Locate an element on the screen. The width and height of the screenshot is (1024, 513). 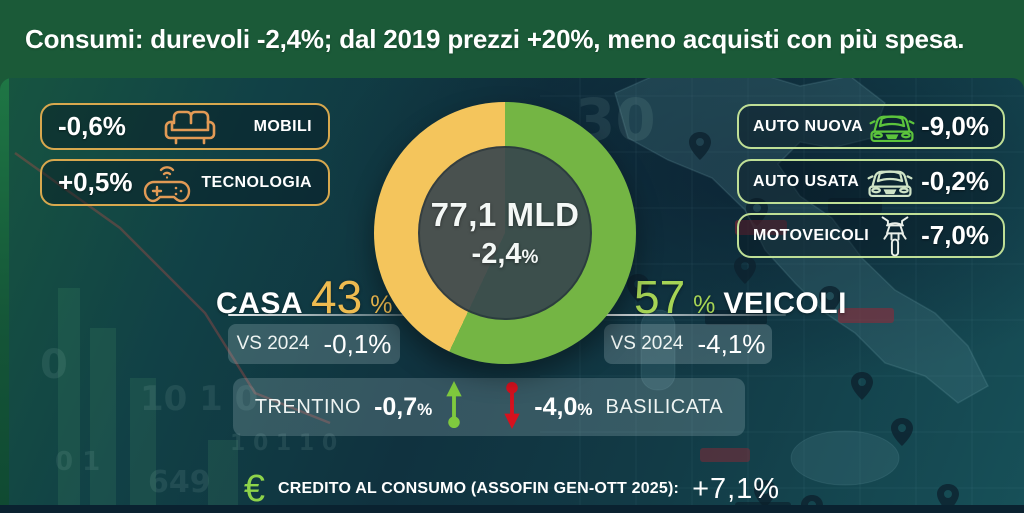
credit-value: +7,1% is located at coordinates (736, 488).